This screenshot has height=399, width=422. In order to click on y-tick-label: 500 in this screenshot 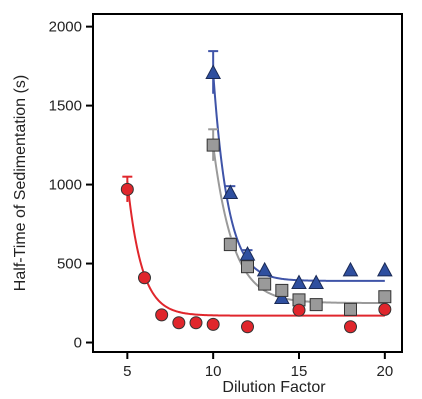, I will do `click(69, 264)`.